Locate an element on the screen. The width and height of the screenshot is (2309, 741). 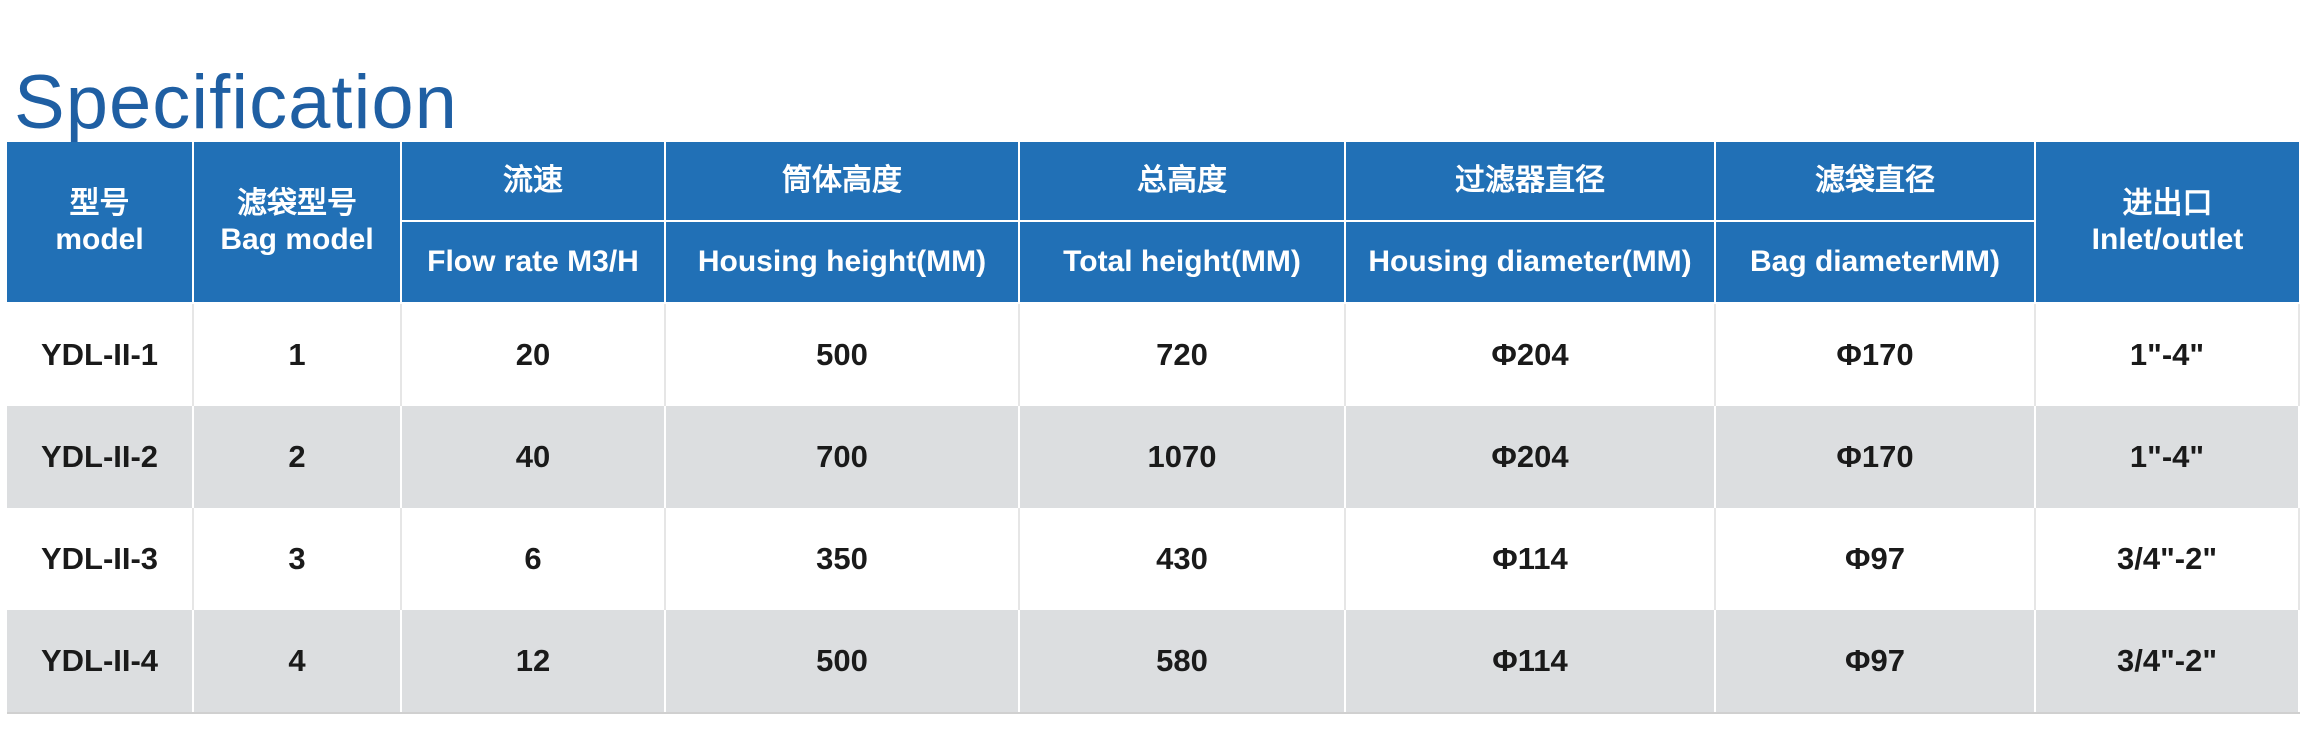
cell-total-height: 1070 is located at coordinates (1182, 457).